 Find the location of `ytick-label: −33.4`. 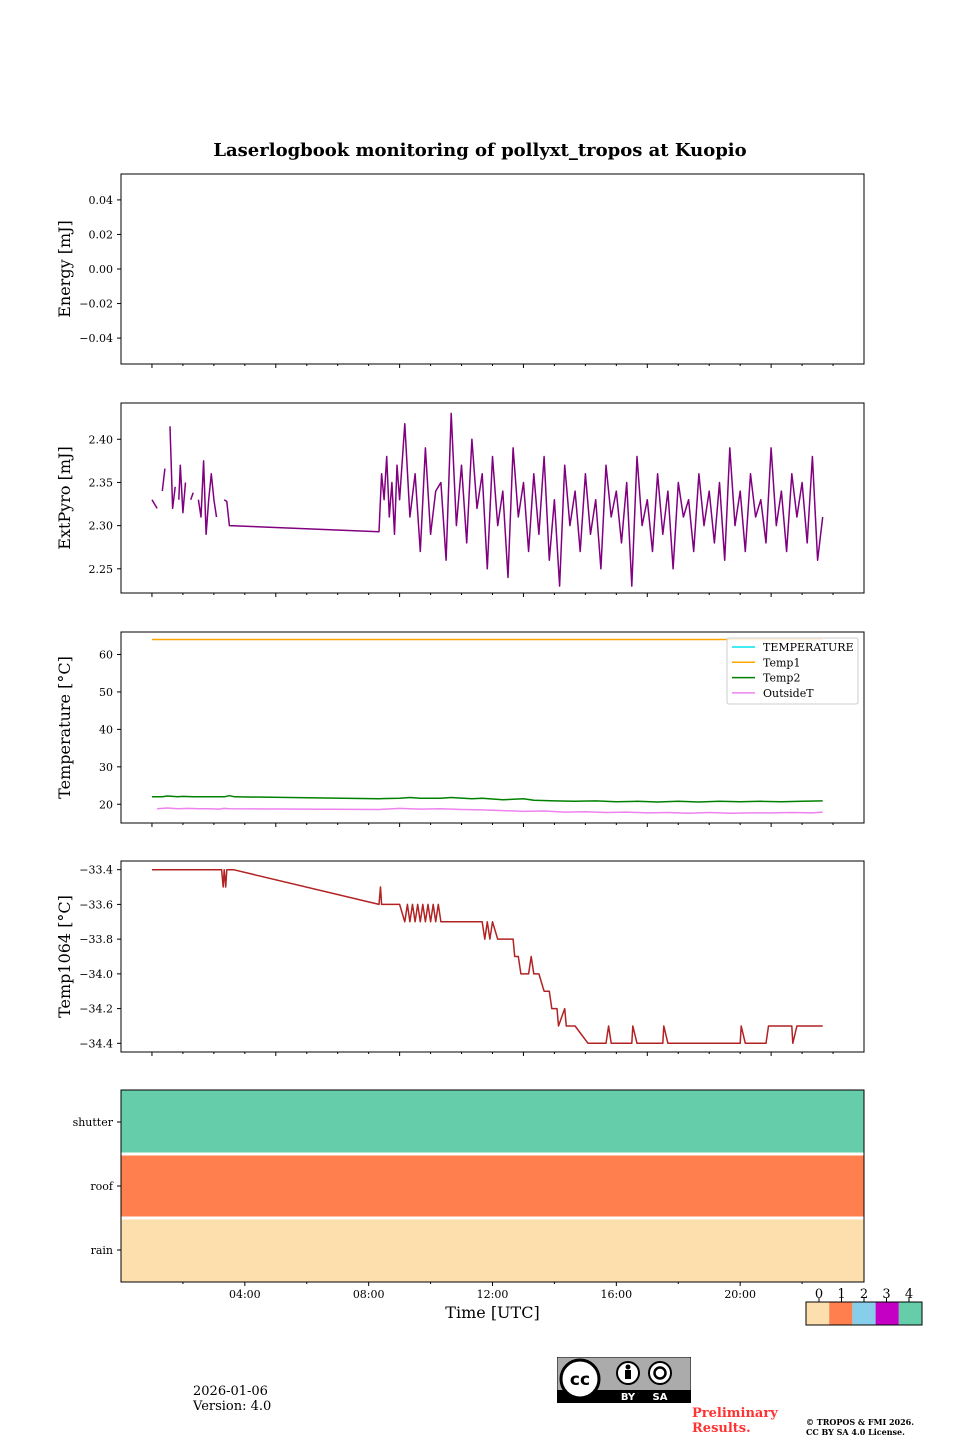

ytick-label: −33.4 is located at coordinates (96, 870).